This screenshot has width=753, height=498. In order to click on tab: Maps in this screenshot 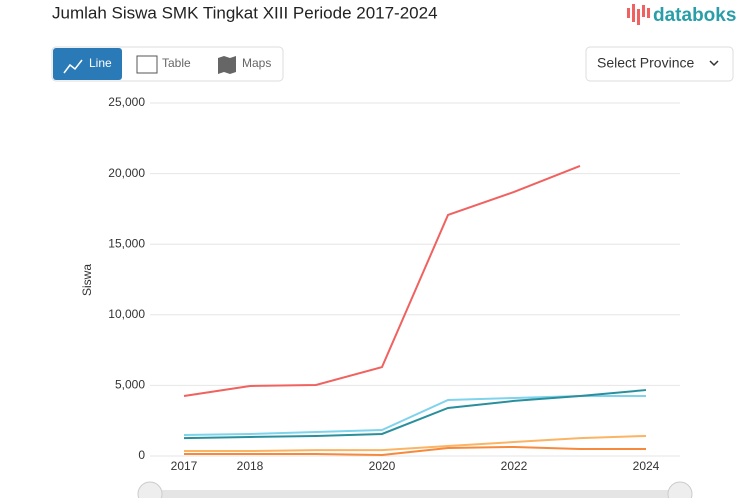, I will do `click(256, 63)`.